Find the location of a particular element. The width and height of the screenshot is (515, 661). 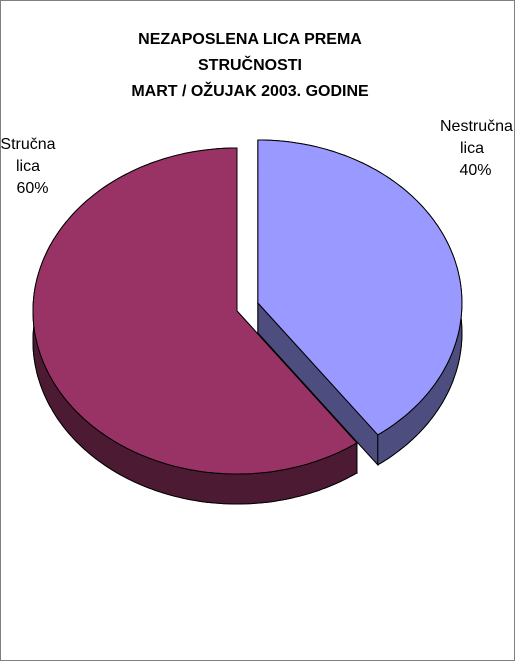

category-label: Stručna lica is located at coordinates (28, 155).